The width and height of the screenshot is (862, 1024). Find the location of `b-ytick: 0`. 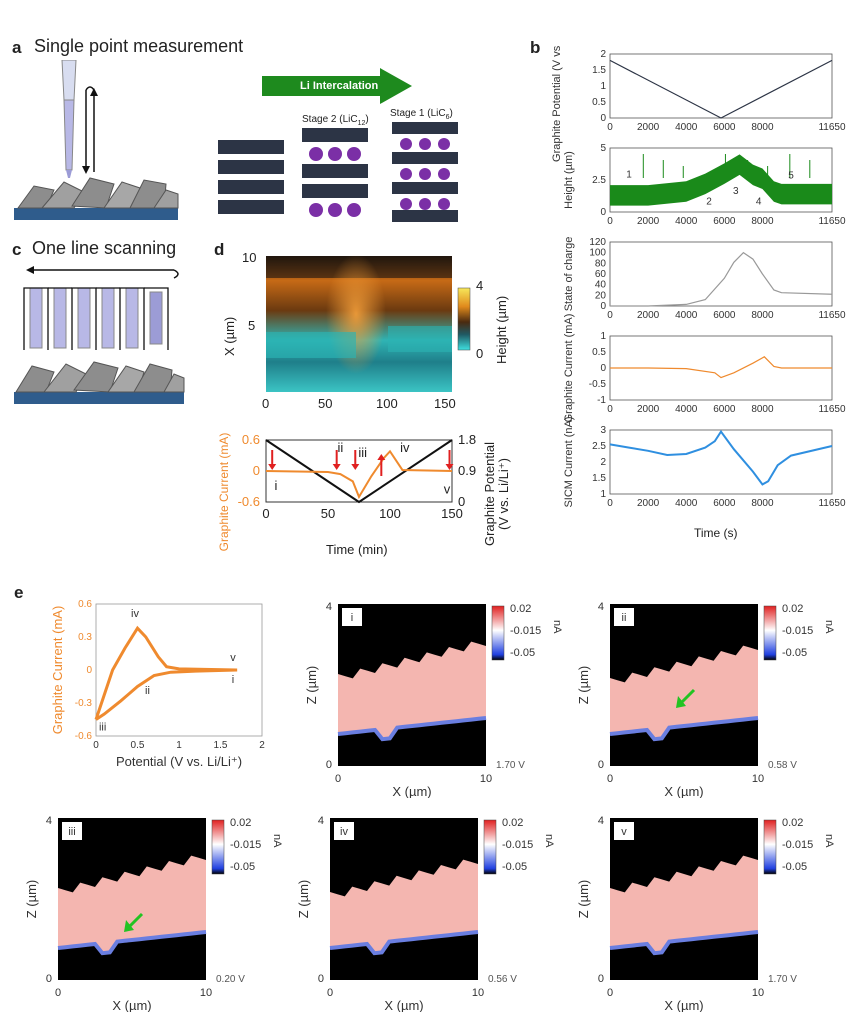

b-ytick: 0 is located at coordinates (603, 118).